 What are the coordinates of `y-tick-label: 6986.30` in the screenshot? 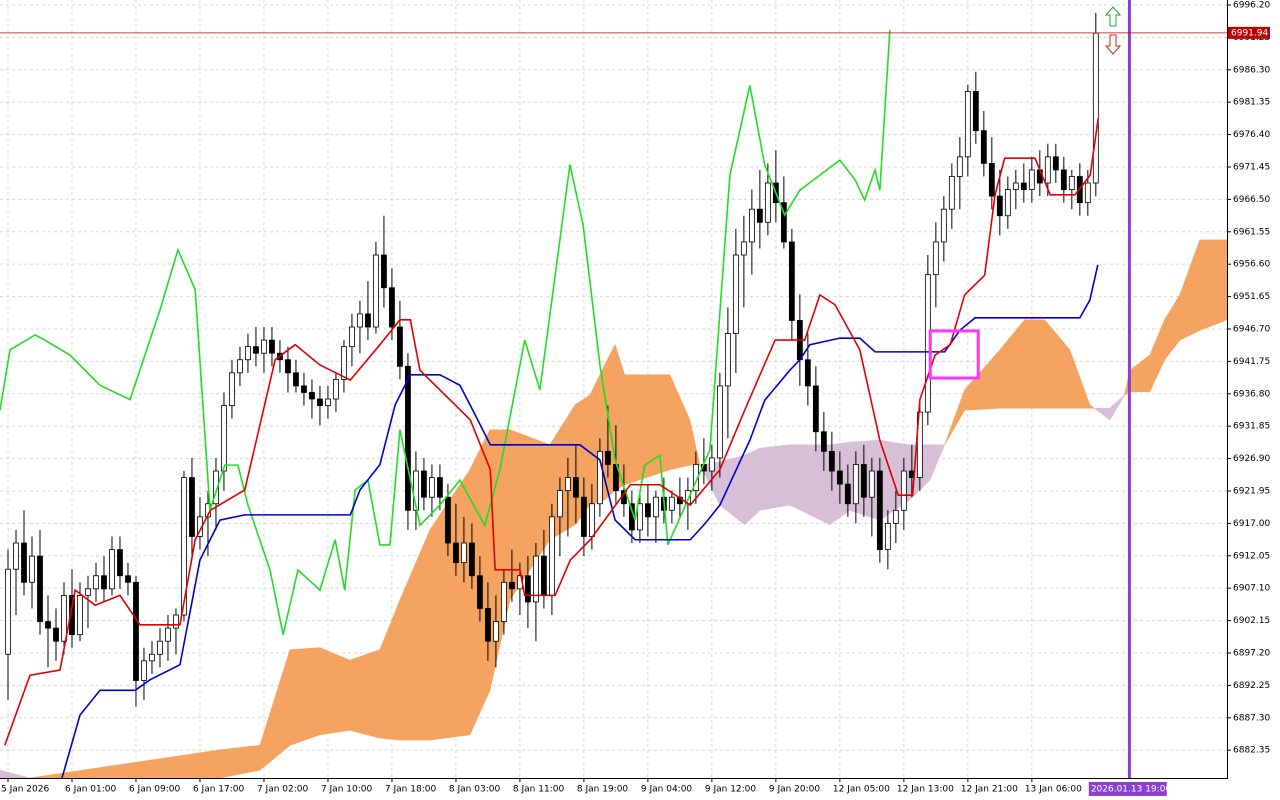 It's located at (1251, 70).